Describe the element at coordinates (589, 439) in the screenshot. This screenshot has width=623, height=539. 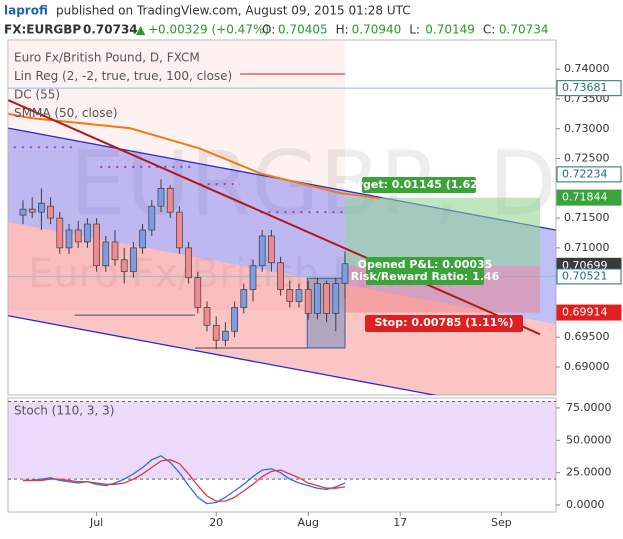
I see `y-tick-label: 50.0000` at that location.